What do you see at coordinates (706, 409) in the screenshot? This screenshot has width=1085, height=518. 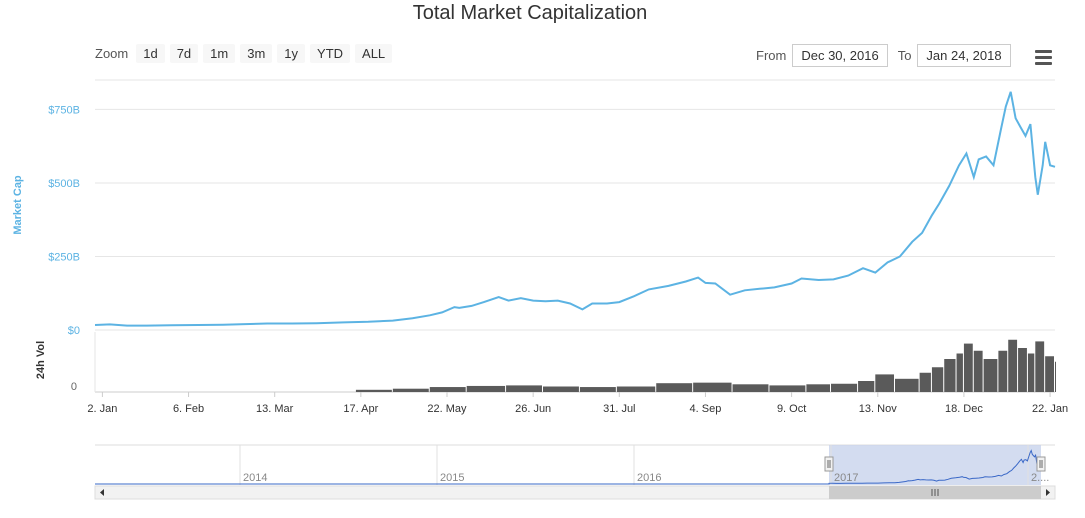 I see `x-tick-label: 4. Sep` at bounding box center [706, 409].